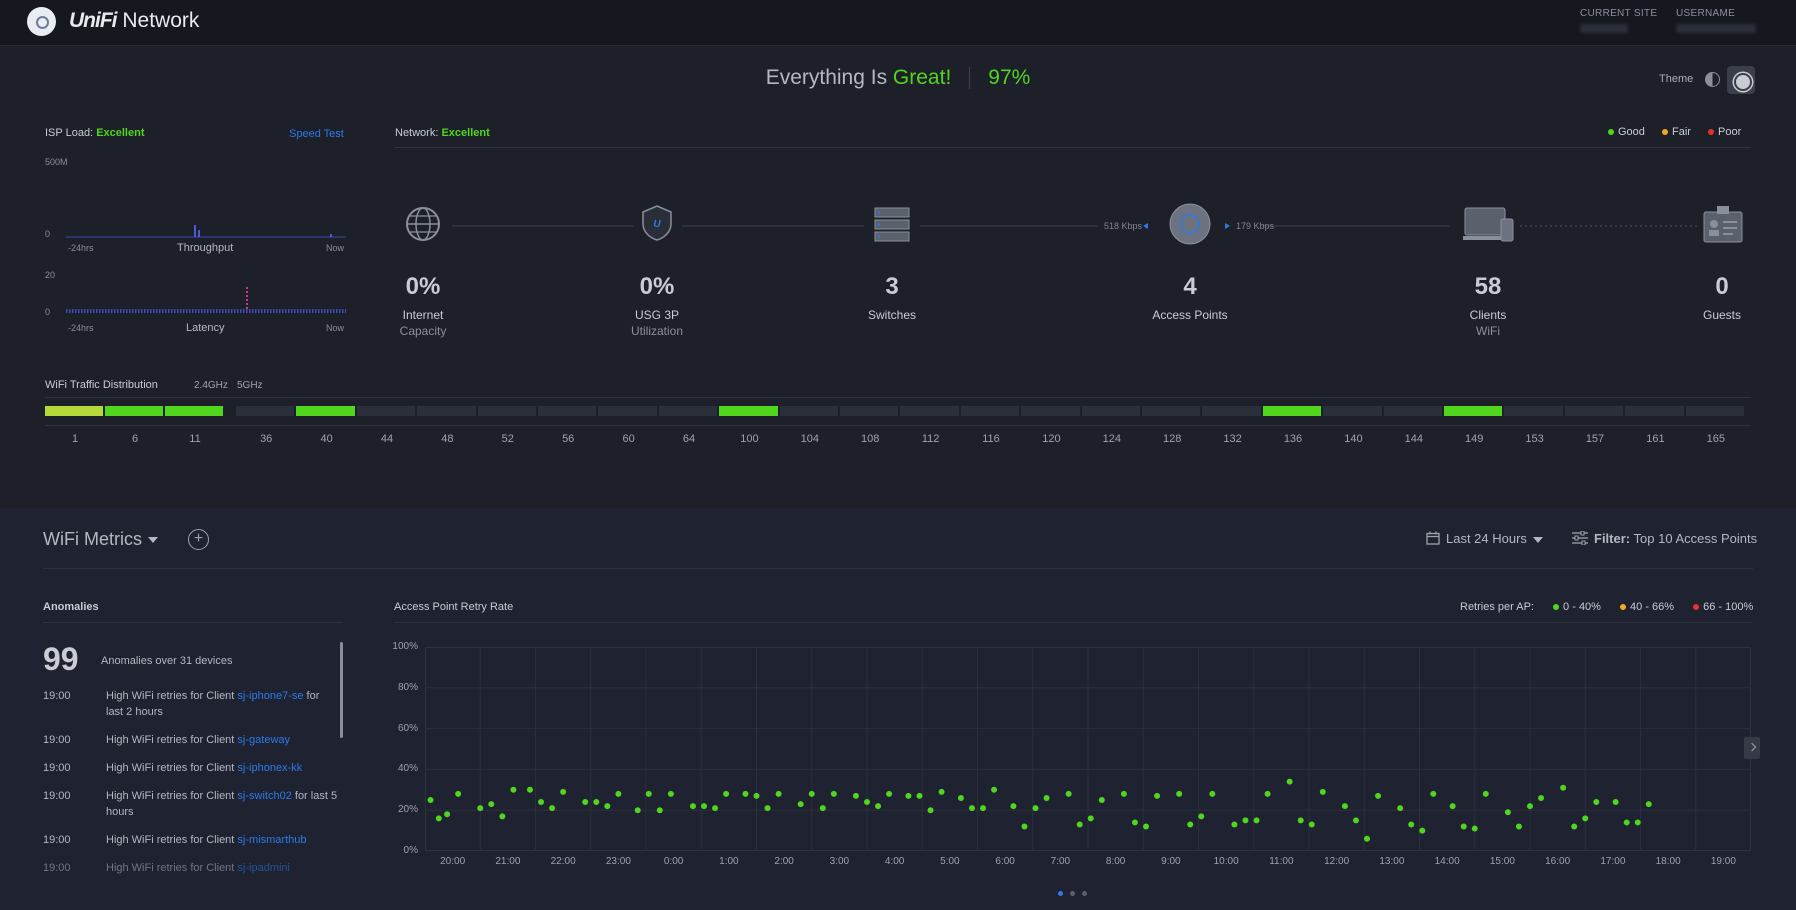  What do you see at coordinates (263, 868) in the screenshot?
I see `client-link: sj-ipadmini` at bounding box center [263, 868].